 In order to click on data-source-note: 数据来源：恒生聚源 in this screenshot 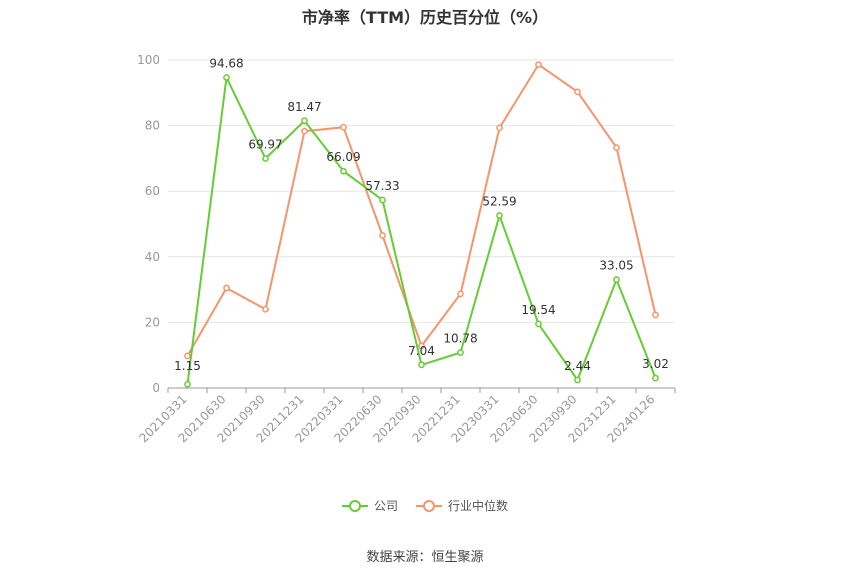, I will do `click(425, 557)`.